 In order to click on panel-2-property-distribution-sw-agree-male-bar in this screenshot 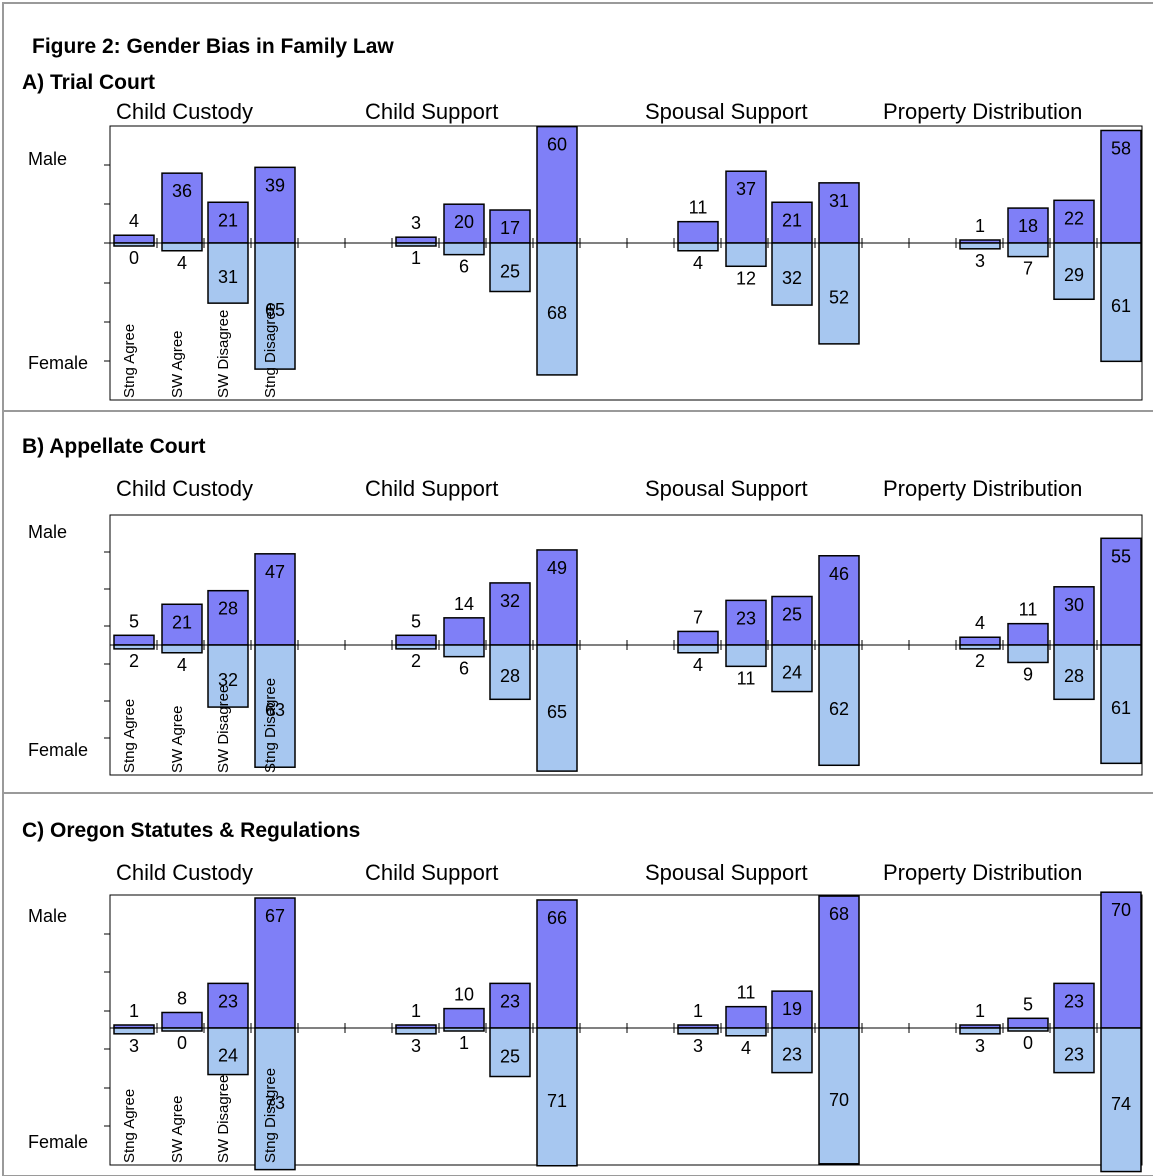, I will do `click(1028, 634)`.